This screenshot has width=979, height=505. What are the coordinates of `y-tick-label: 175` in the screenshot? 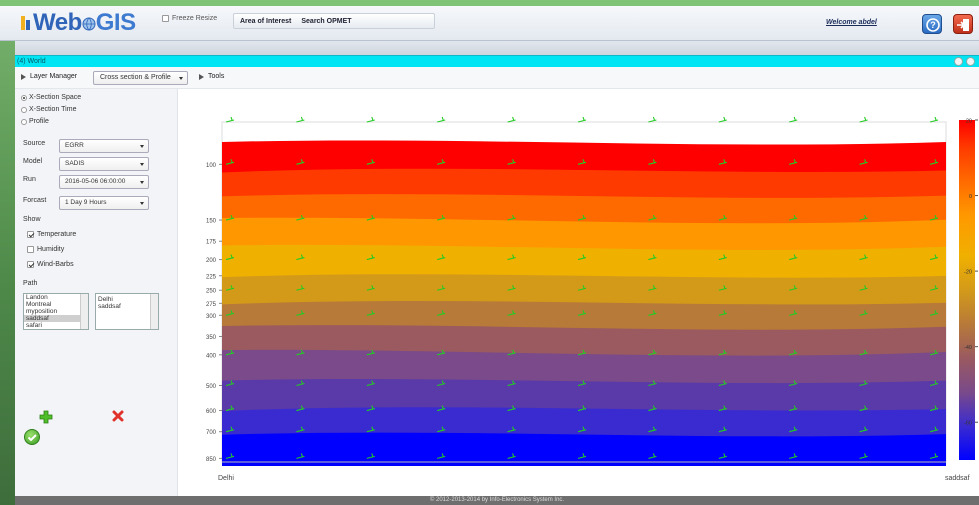 It's located at (211, 243).